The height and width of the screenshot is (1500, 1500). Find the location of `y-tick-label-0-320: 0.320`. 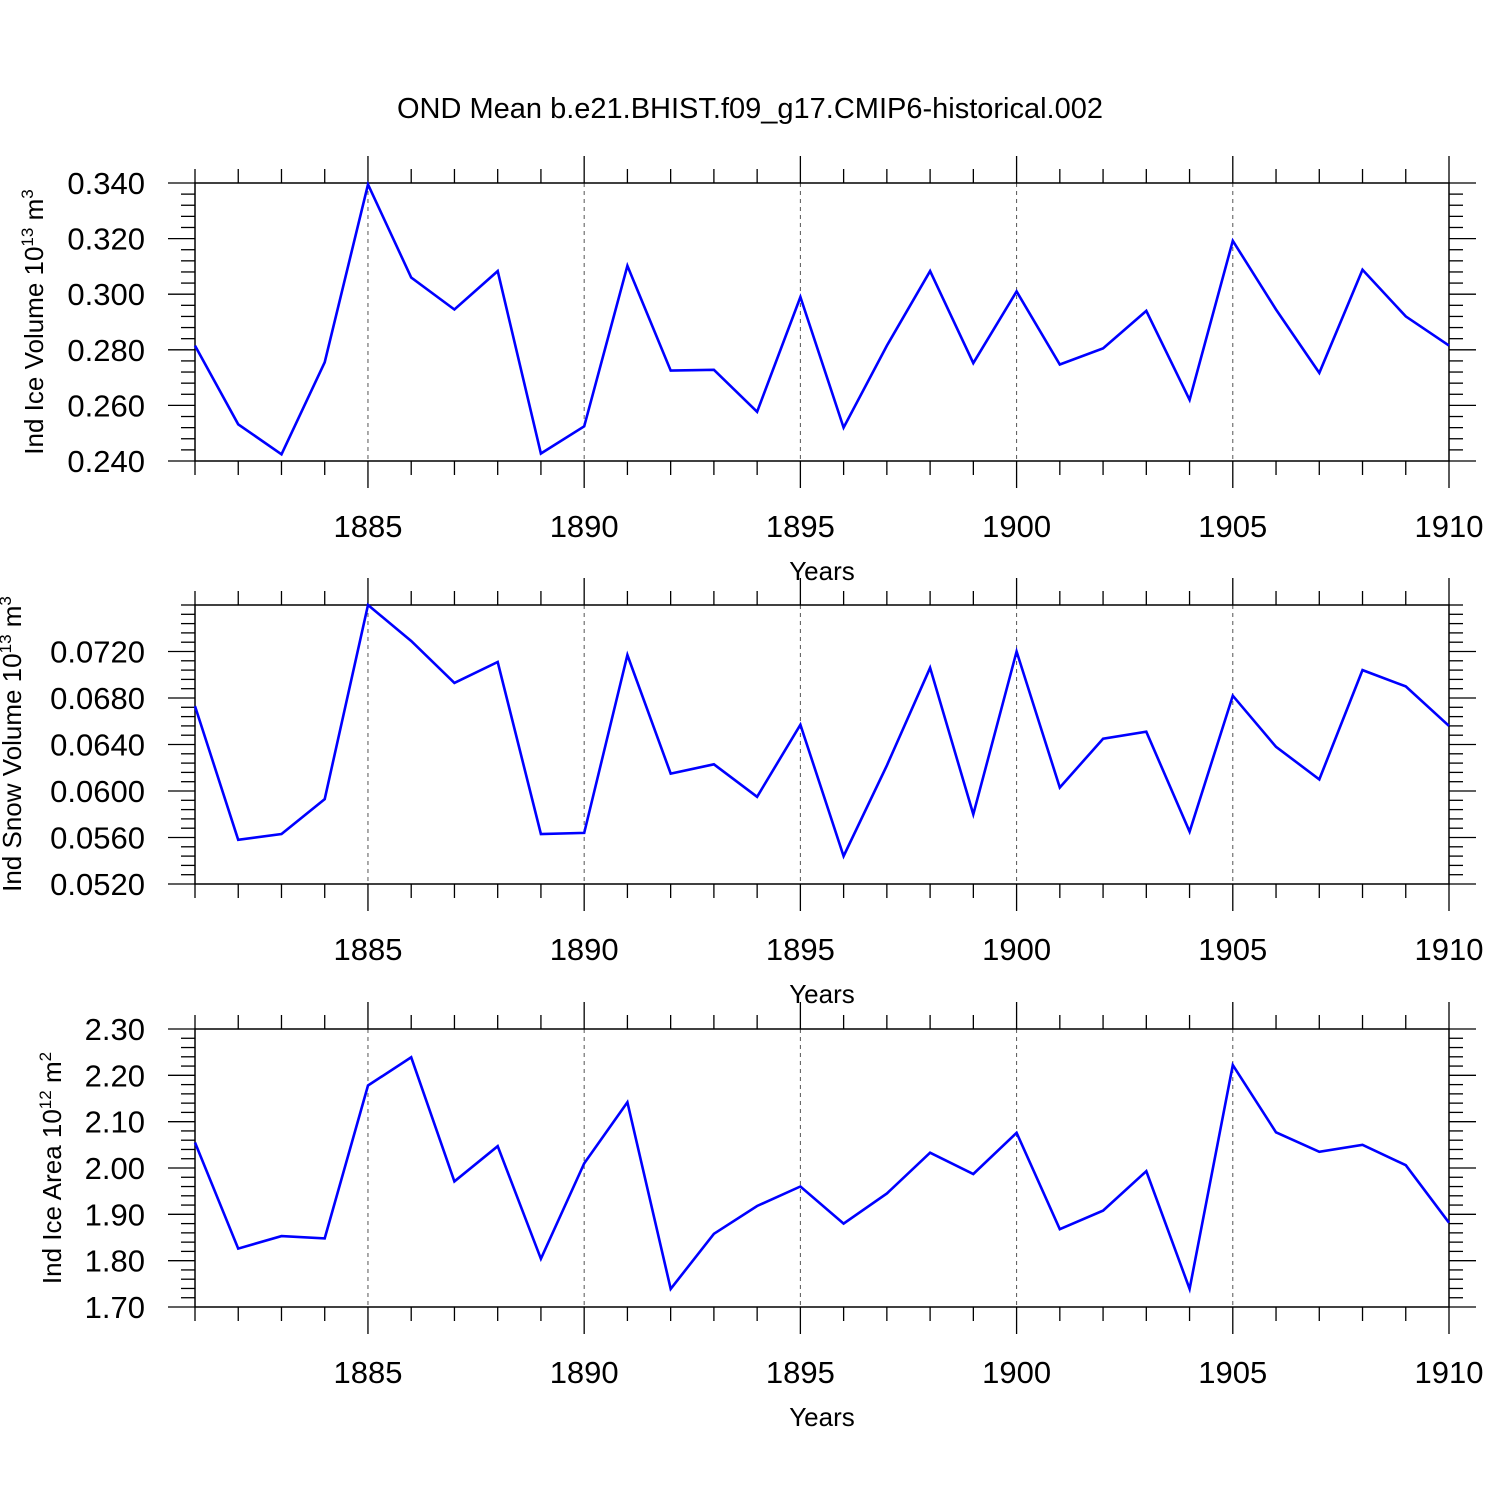

y-tick-label-0-320: 0.320 is located at coordinates (106, 239).